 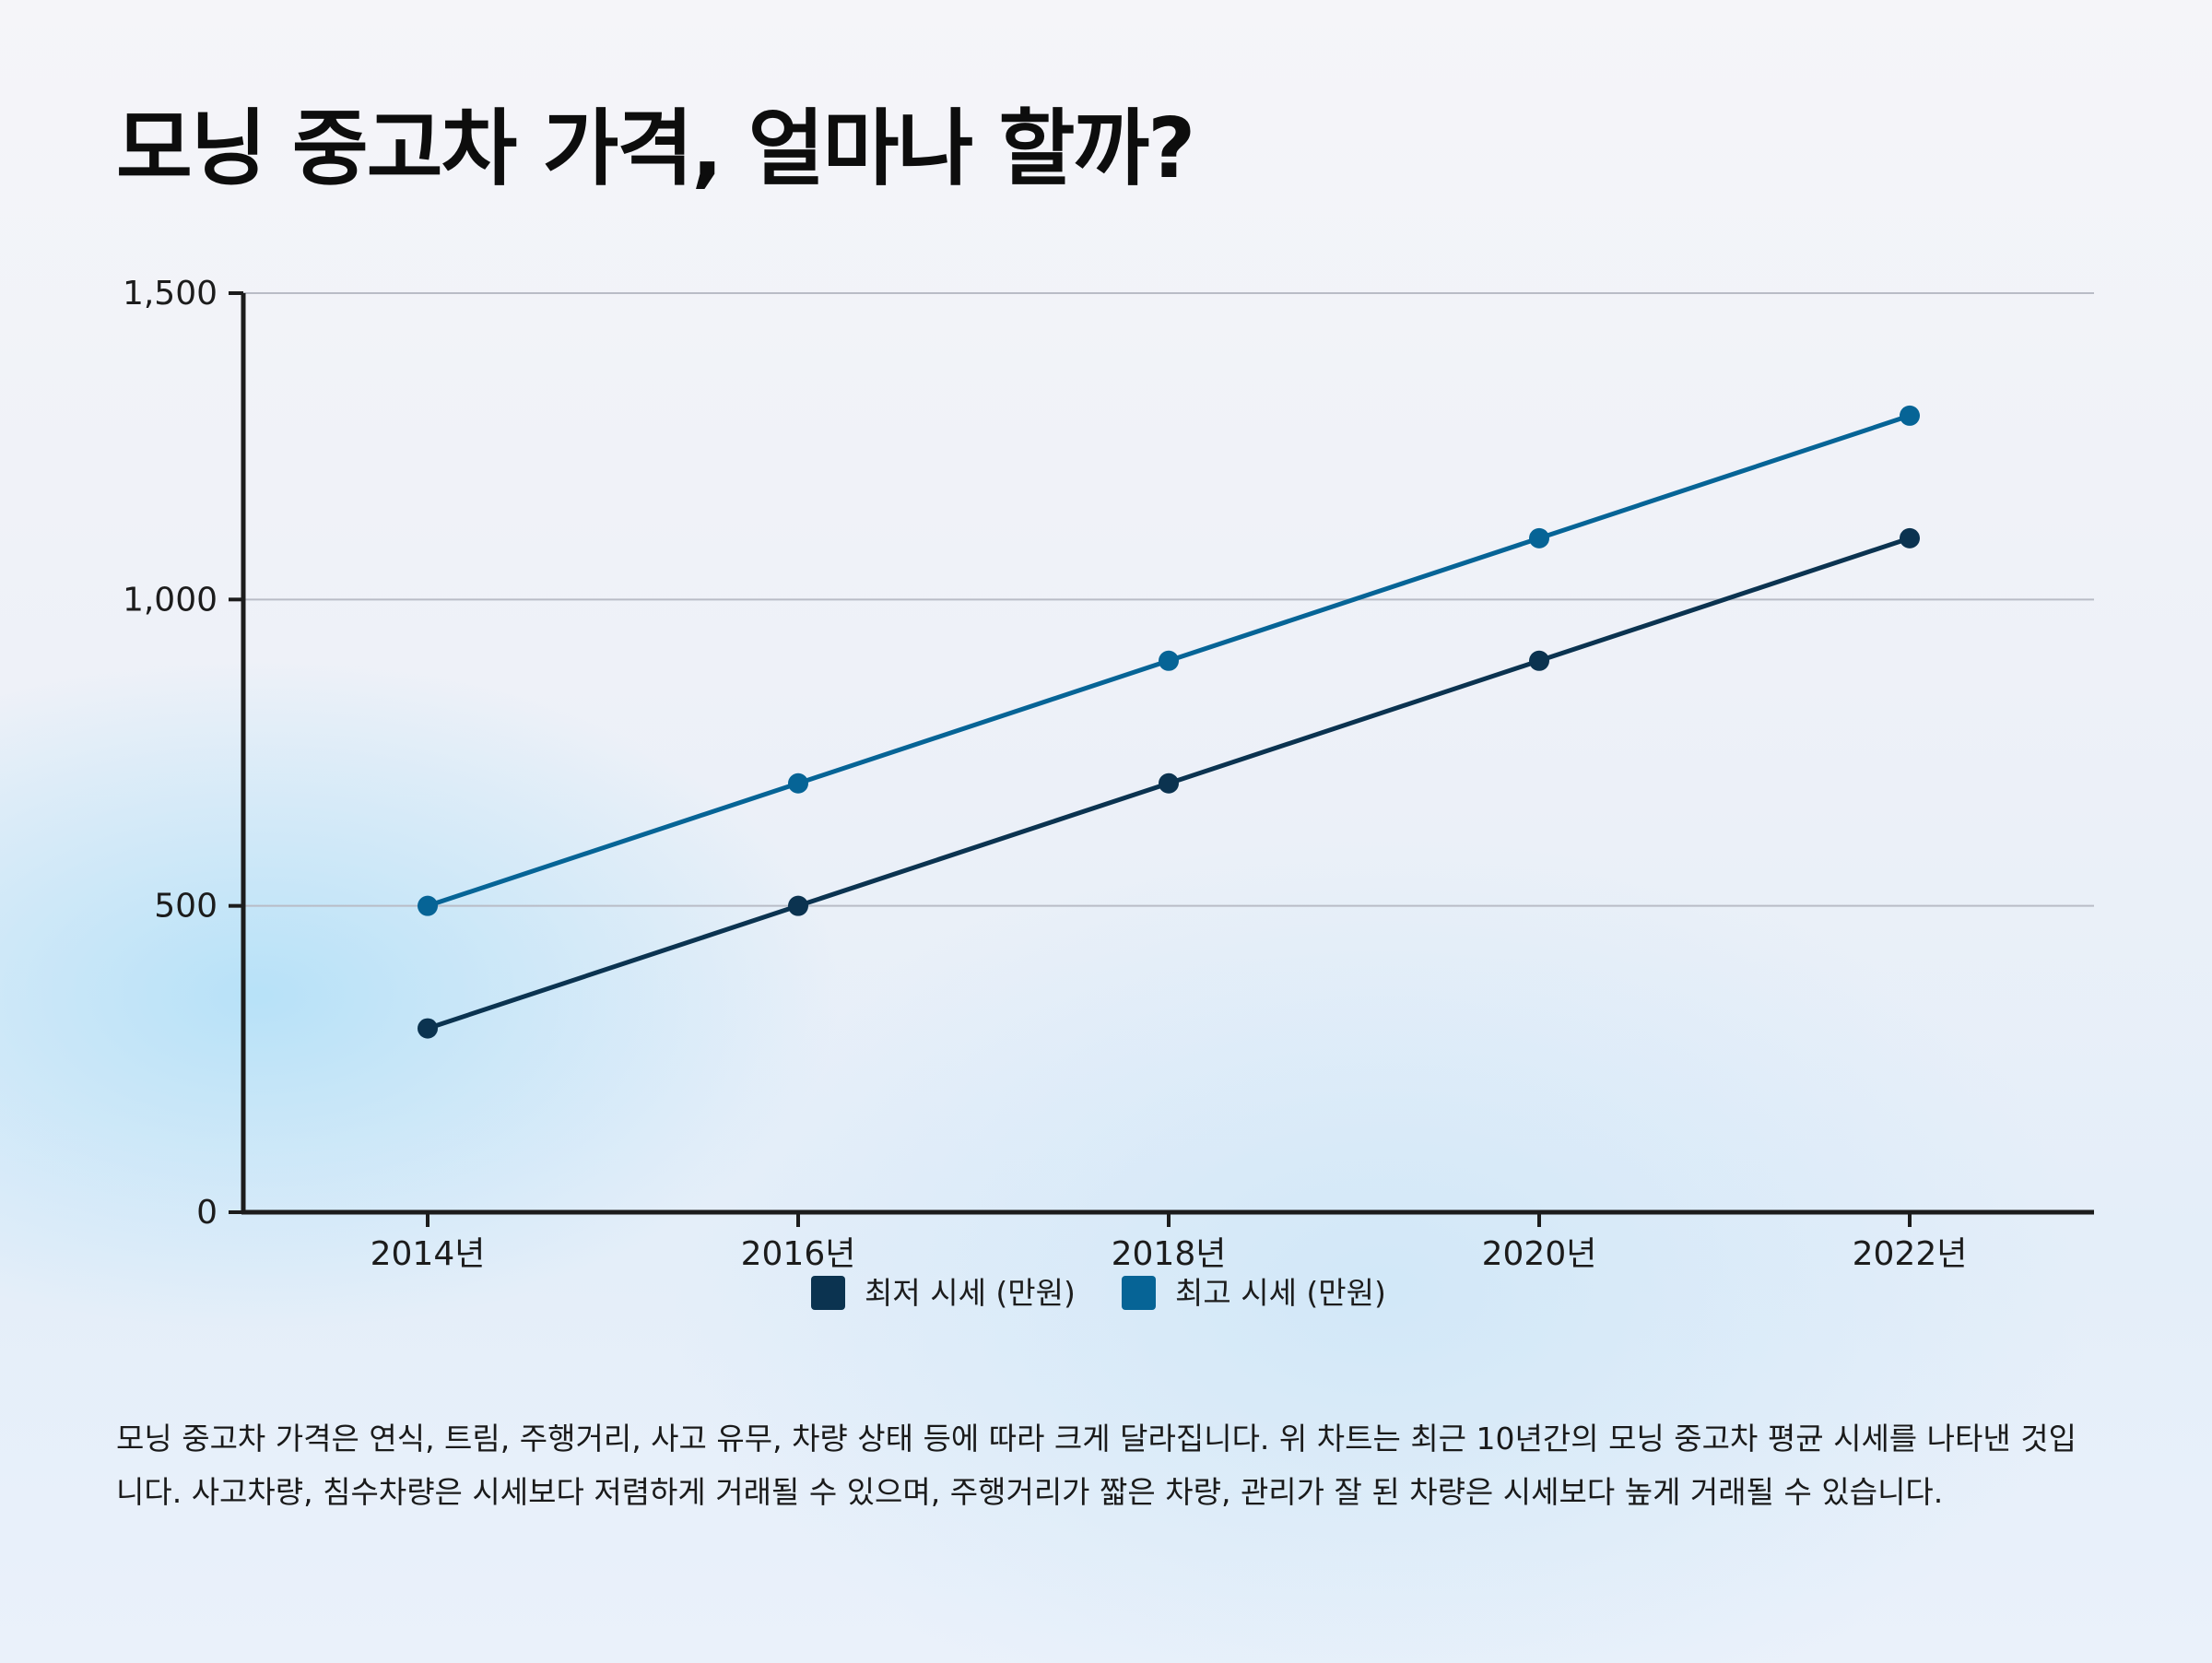 What do you see at coordinates (1098, 1293) in the screenshot?
I see `legend: 최저 시세 (만원) 최고 시세 (만원)` at bounding box center [1098, 1293].